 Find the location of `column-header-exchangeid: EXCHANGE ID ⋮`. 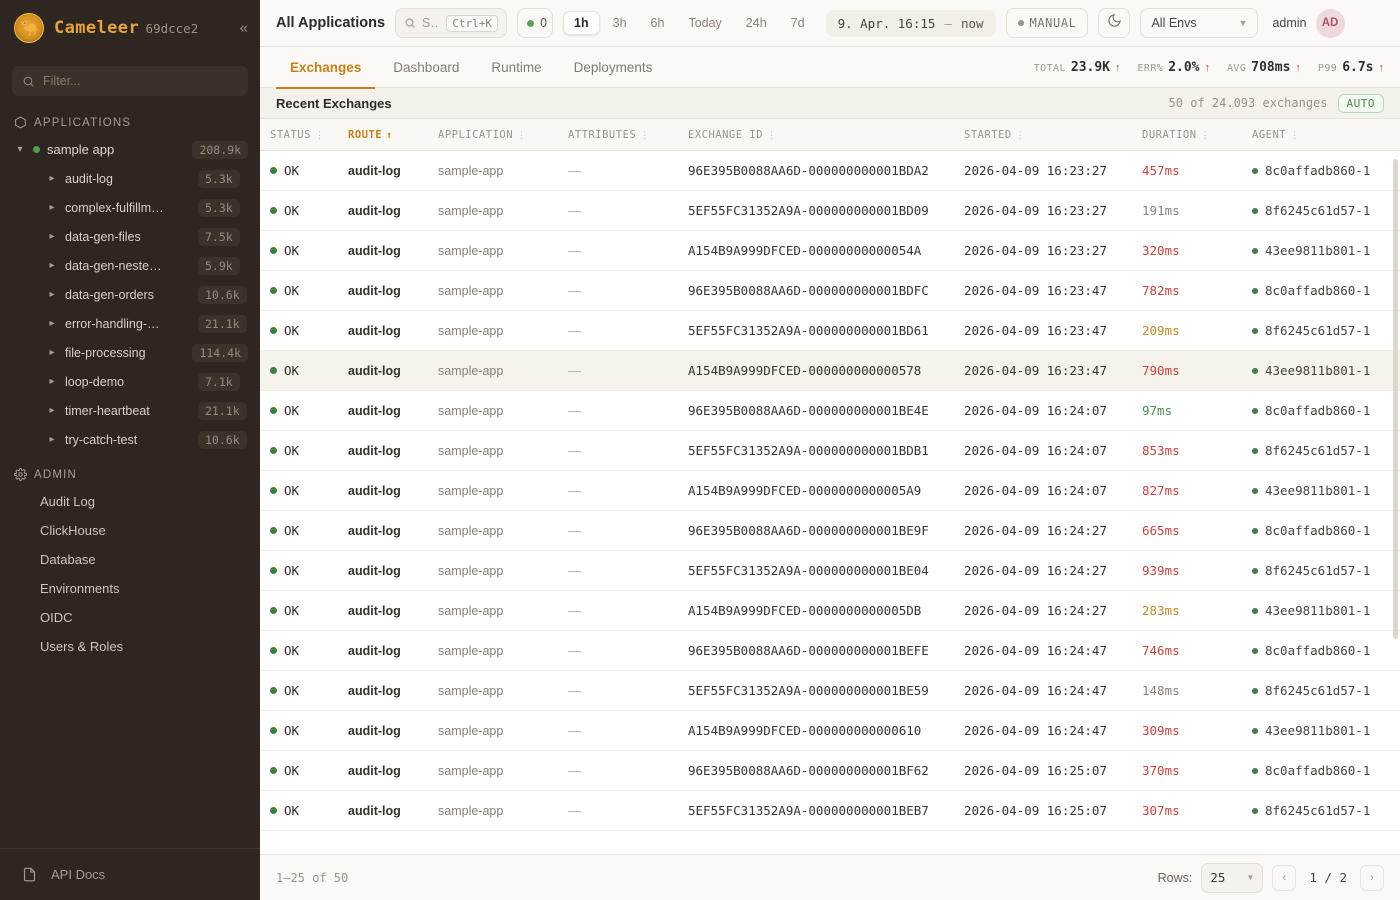

column-header-exchangeid: EXCHANGE ID ⋮ is located at coordinates (826, 135).